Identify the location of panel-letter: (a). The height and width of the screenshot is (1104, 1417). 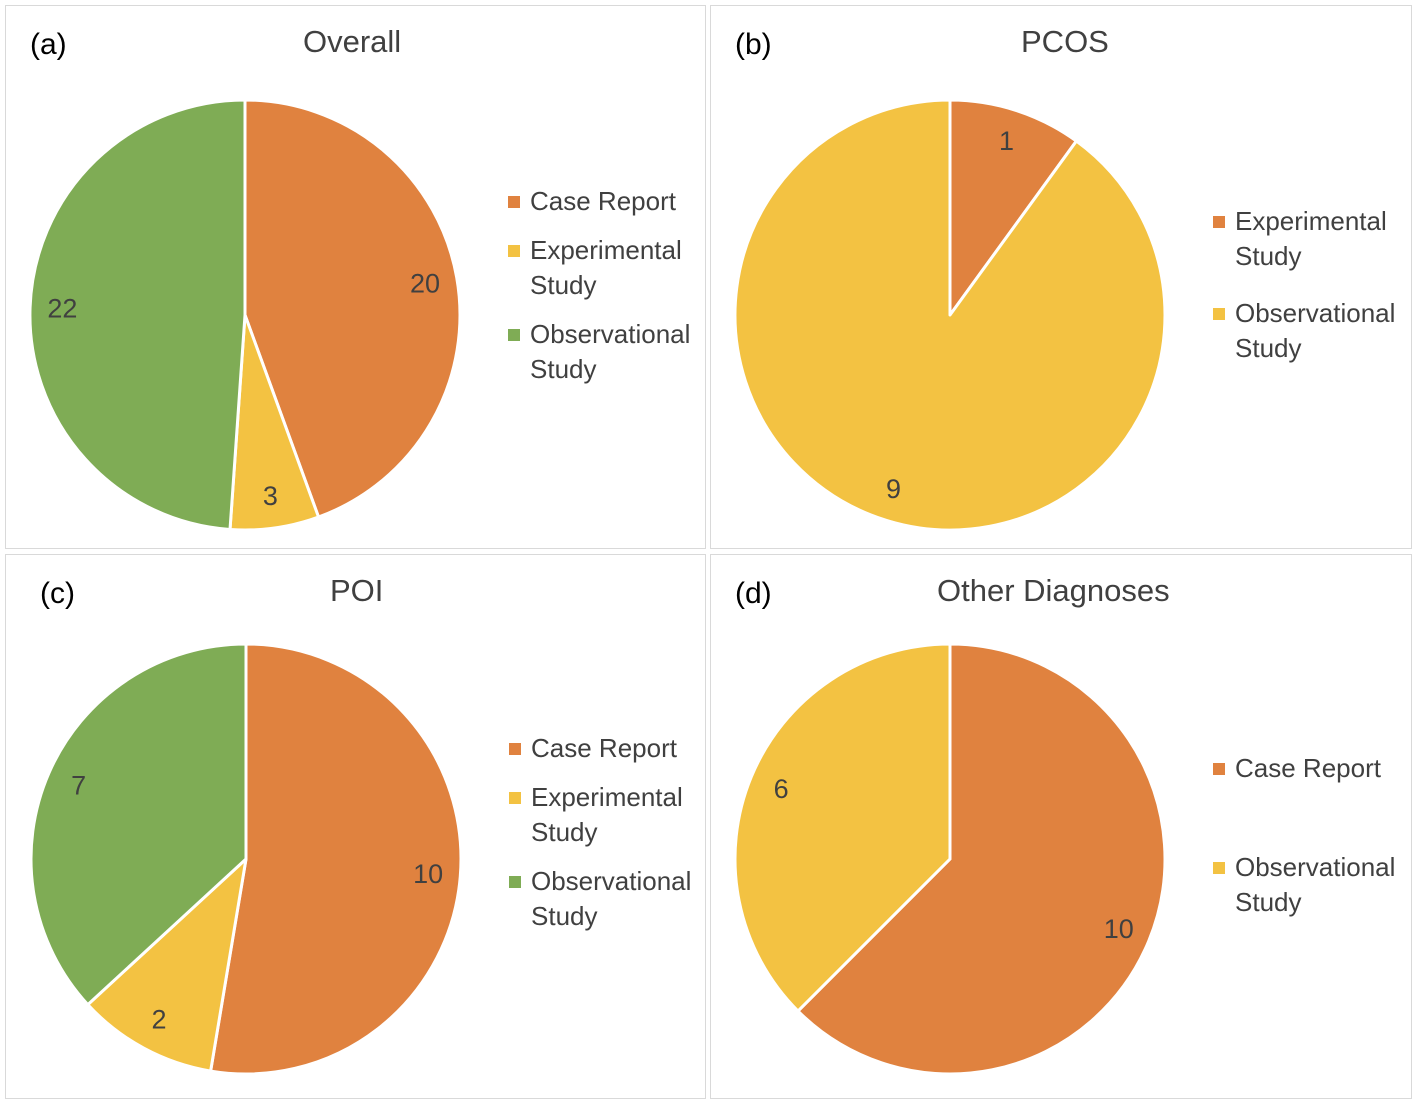
(48, 44).